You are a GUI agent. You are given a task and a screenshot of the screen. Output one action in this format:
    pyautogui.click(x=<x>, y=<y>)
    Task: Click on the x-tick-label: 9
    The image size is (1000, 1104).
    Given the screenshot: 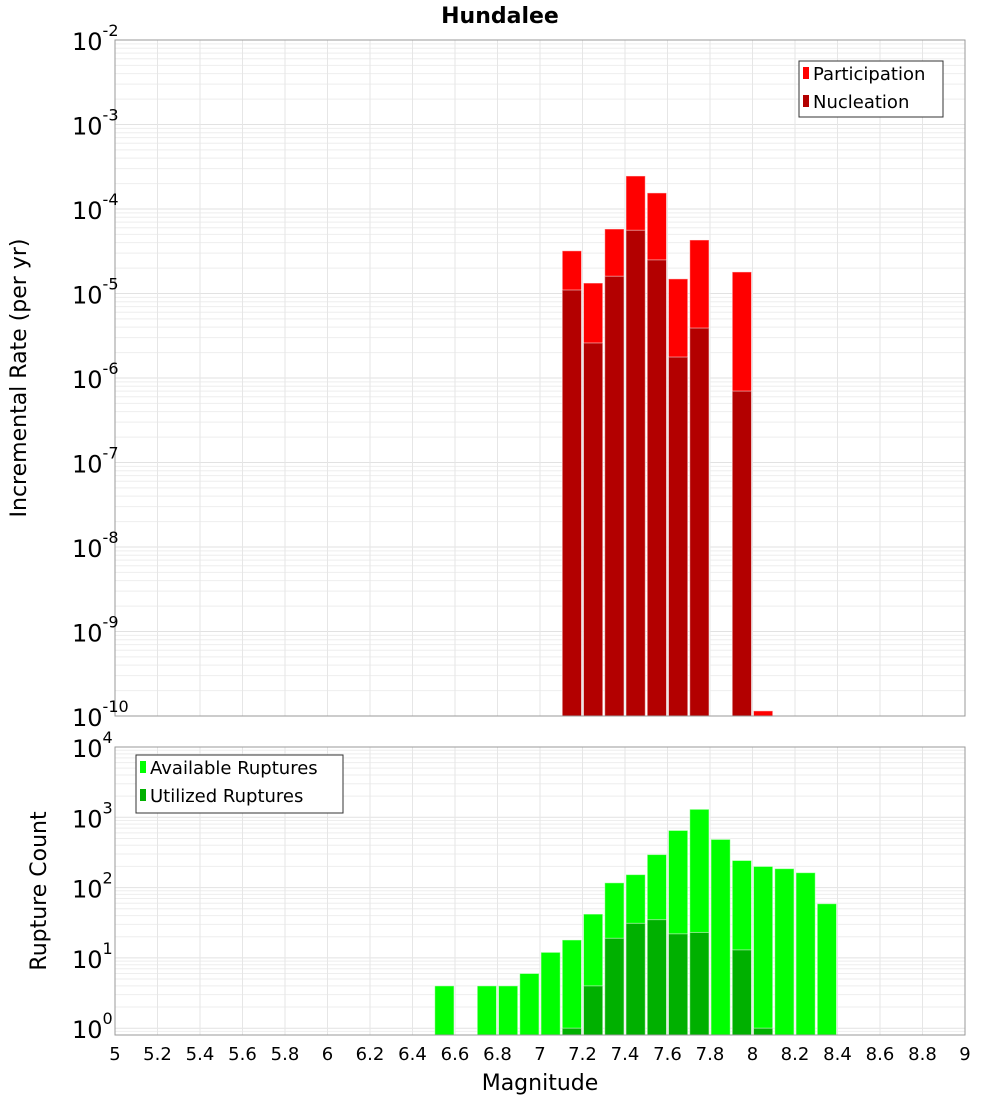 What is the action you would take?
    pyautogui.click(x=964, y=1054)
    